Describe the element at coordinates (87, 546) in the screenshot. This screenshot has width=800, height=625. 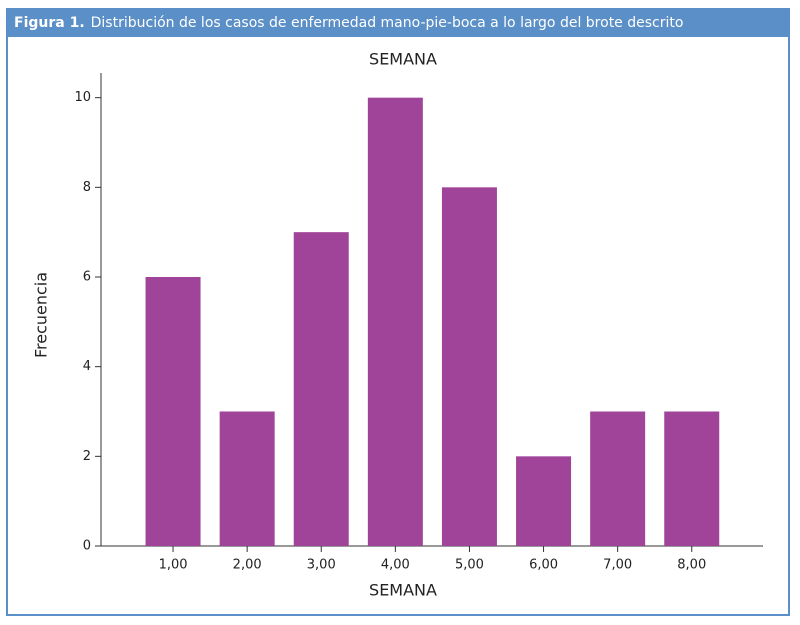
I see `y-tick-label: 0` at that location.